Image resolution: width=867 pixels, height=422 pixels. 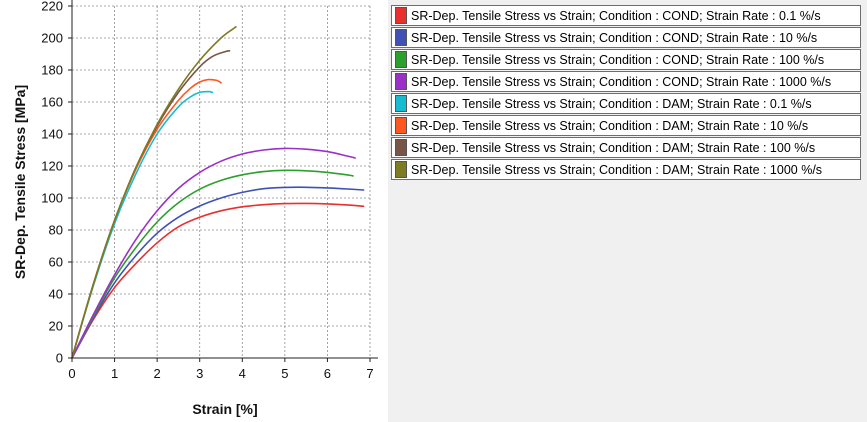 What do you see at coordinates (199, 373) in the screenshot?
I see `x-tick-label: 3` at bounding box center [199, 373].